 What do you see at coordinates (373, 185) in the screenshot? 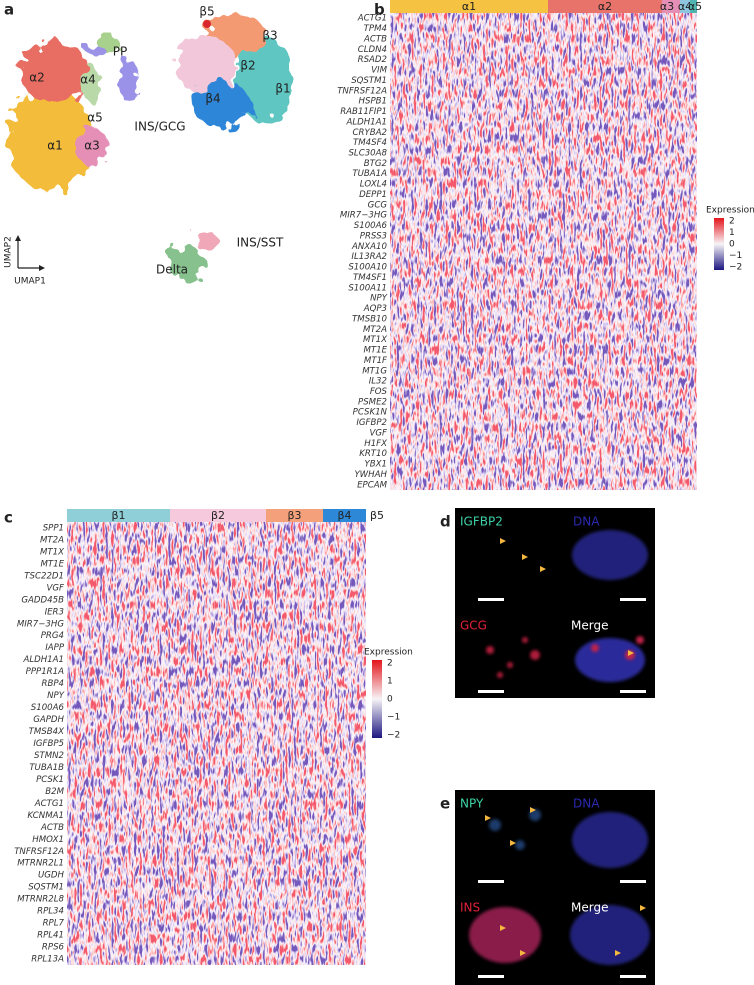
I see `gene-label: LOXL4` at bounding box center [373, 185].